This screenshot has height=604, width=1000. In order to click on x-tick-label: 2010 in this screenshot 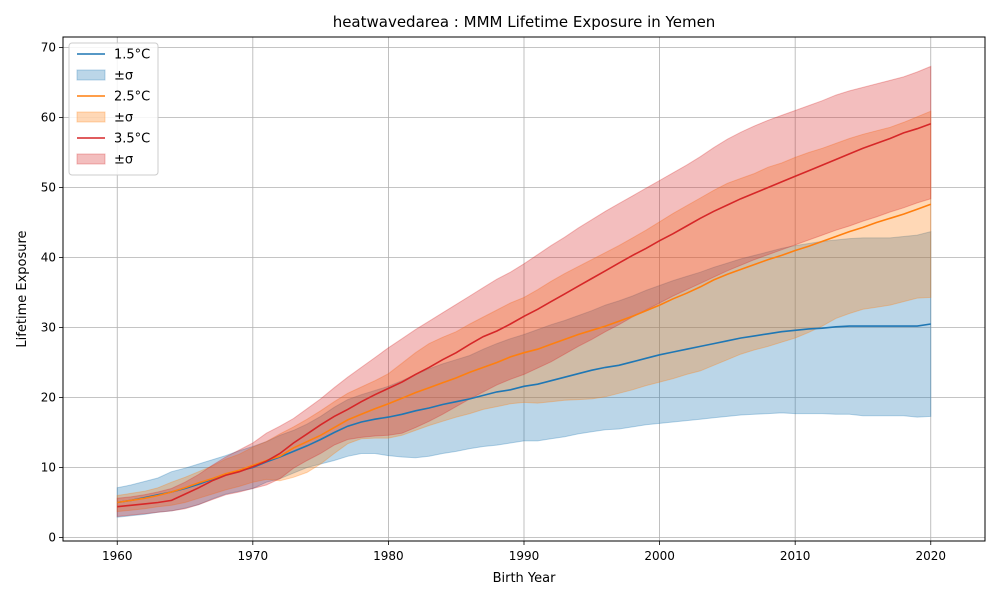, I will do `click(795, 556)`.